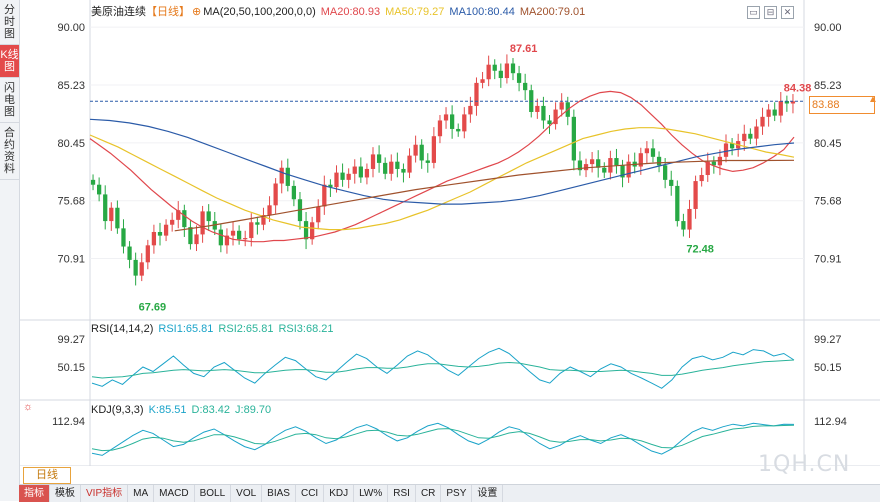  What do you see at coordinates (828, 144) in the screenshot?
I see `y-tick-label-right: 80.45` at bounding box center [828, 144].